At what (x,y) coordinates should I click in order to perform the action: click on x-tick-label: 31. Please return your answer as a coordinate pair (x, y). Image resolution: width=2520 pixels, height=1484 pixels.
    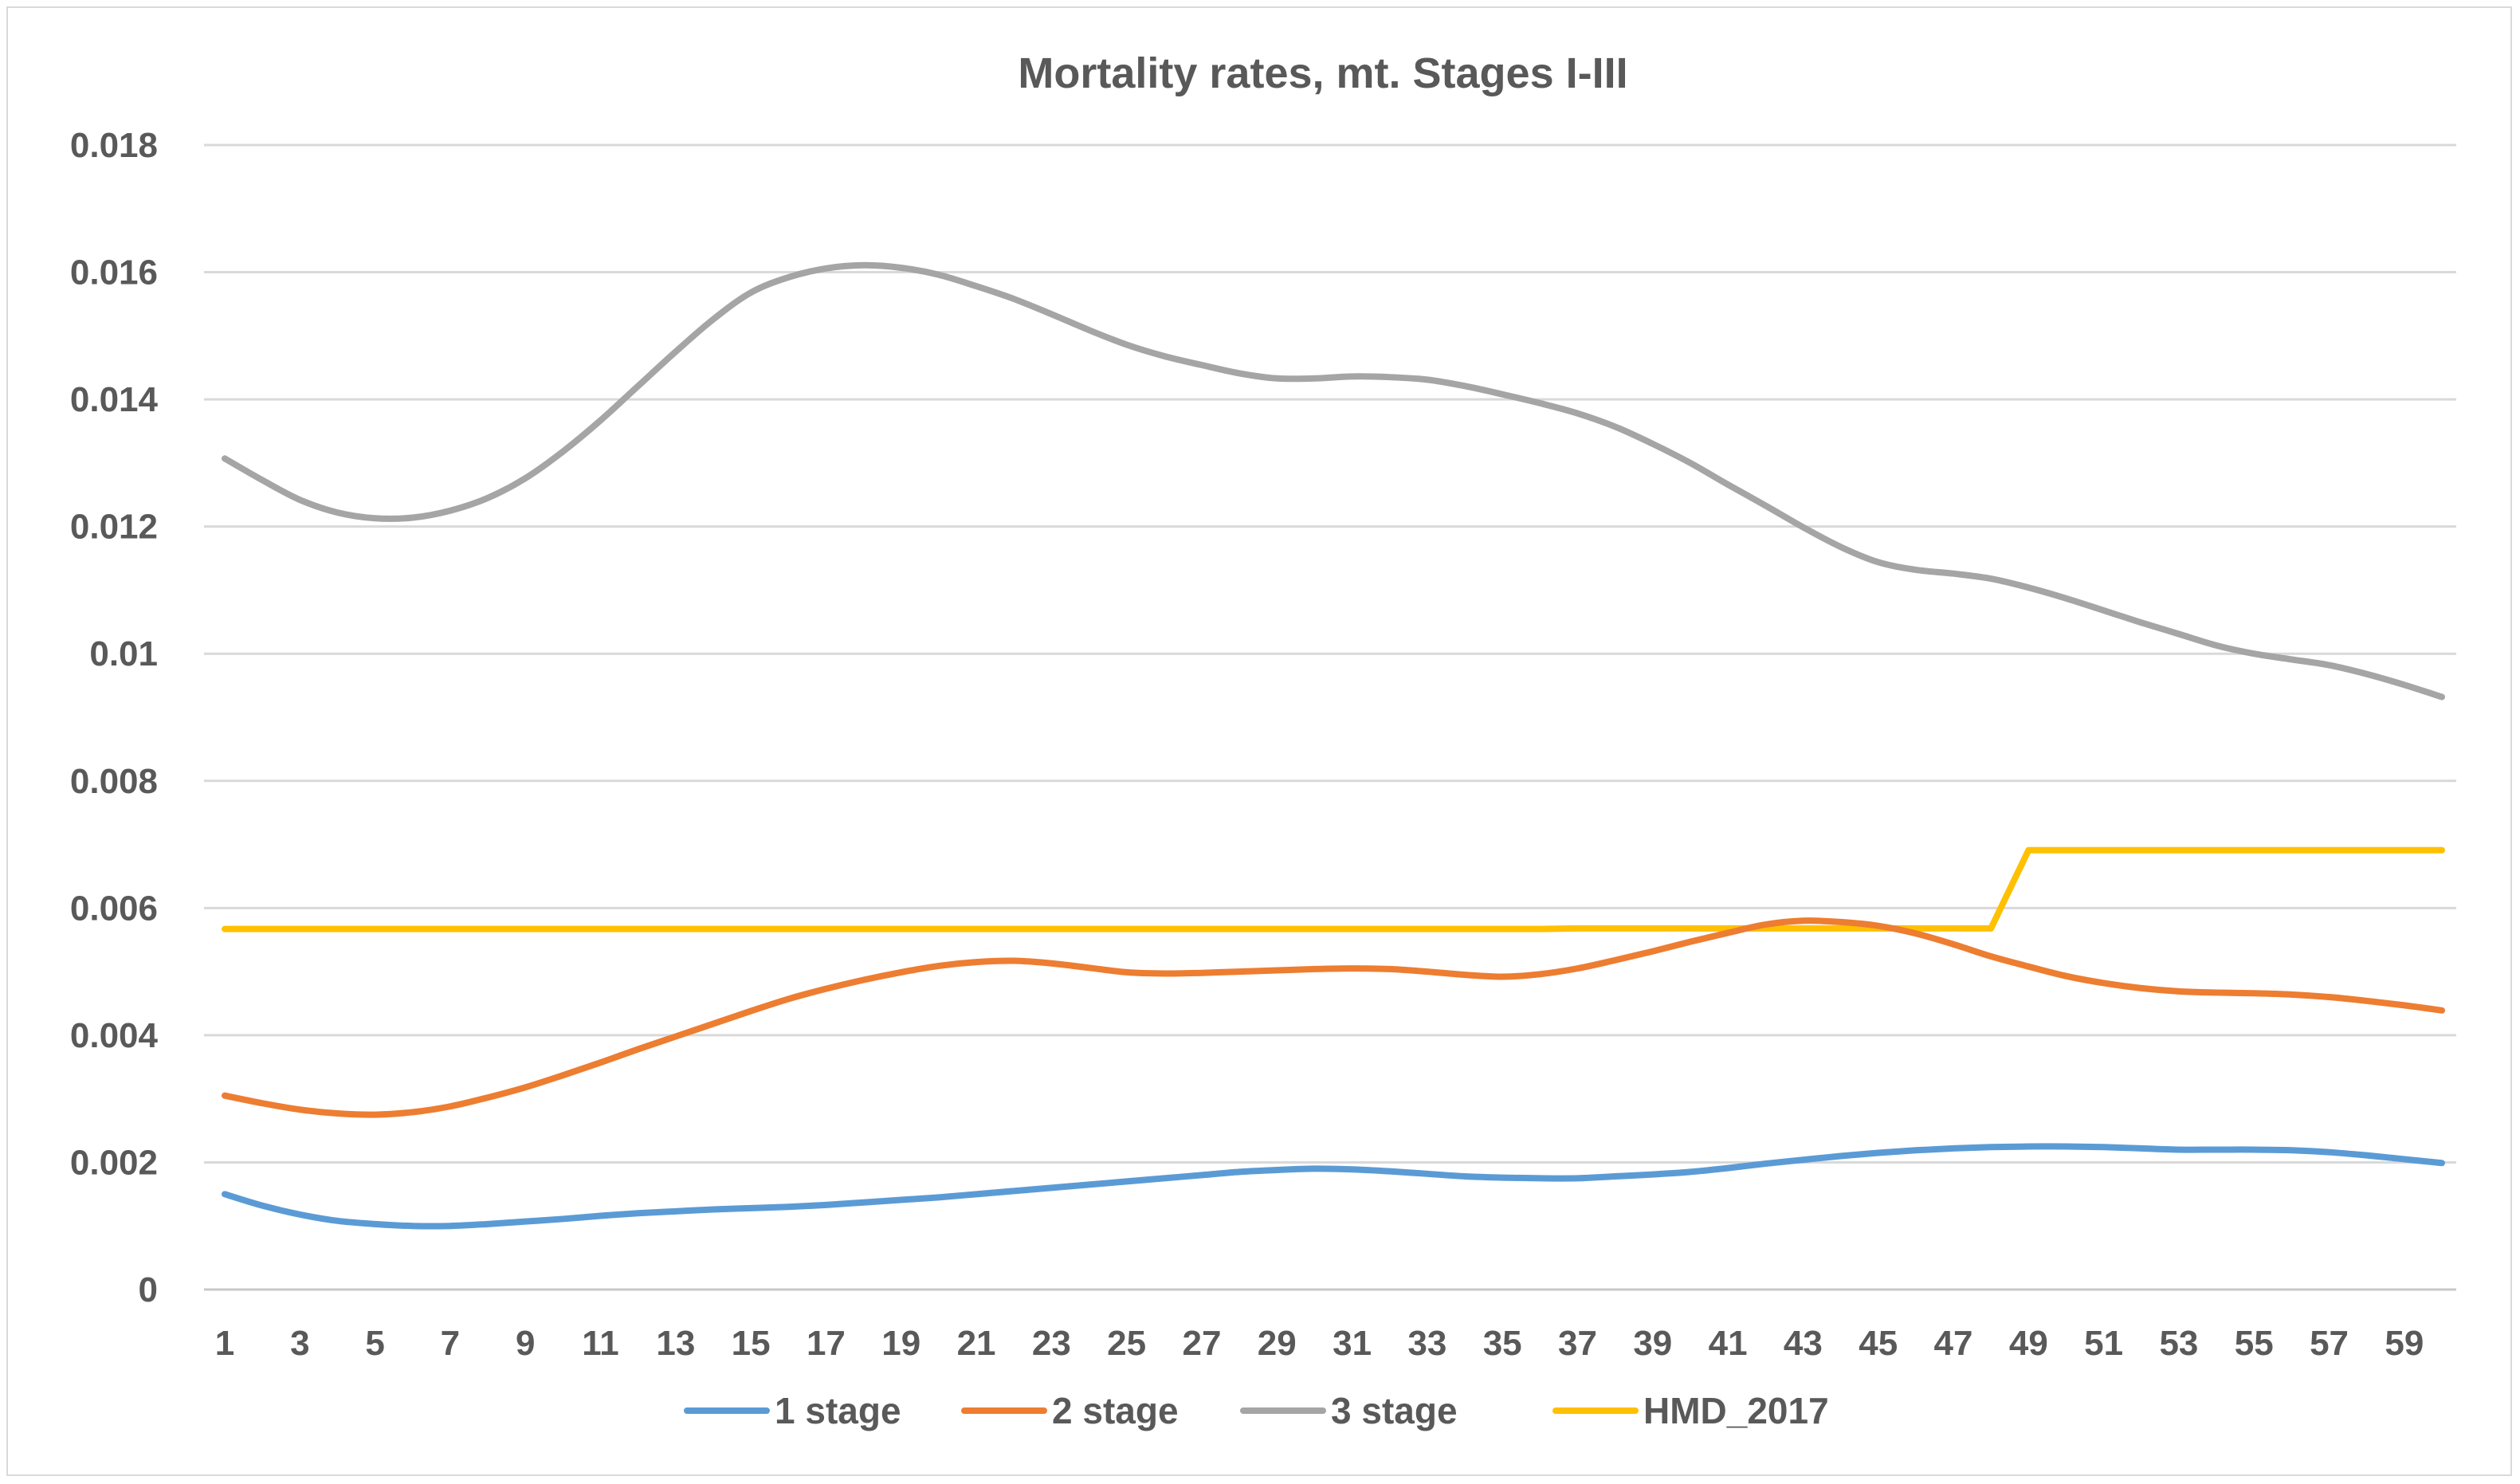
    Looking at the image, I should click on (1352, 1343).